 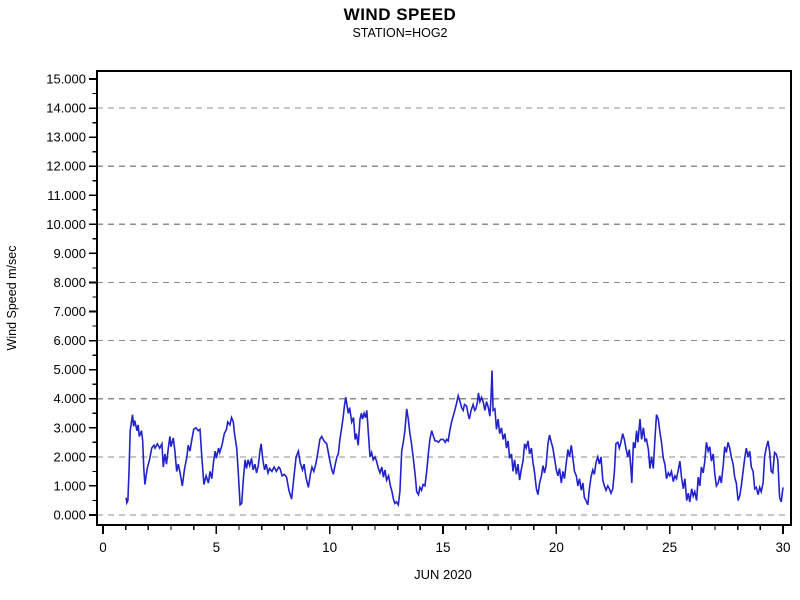 I want to click on y-tick-label: 12.000, so click(x=66, y=166).